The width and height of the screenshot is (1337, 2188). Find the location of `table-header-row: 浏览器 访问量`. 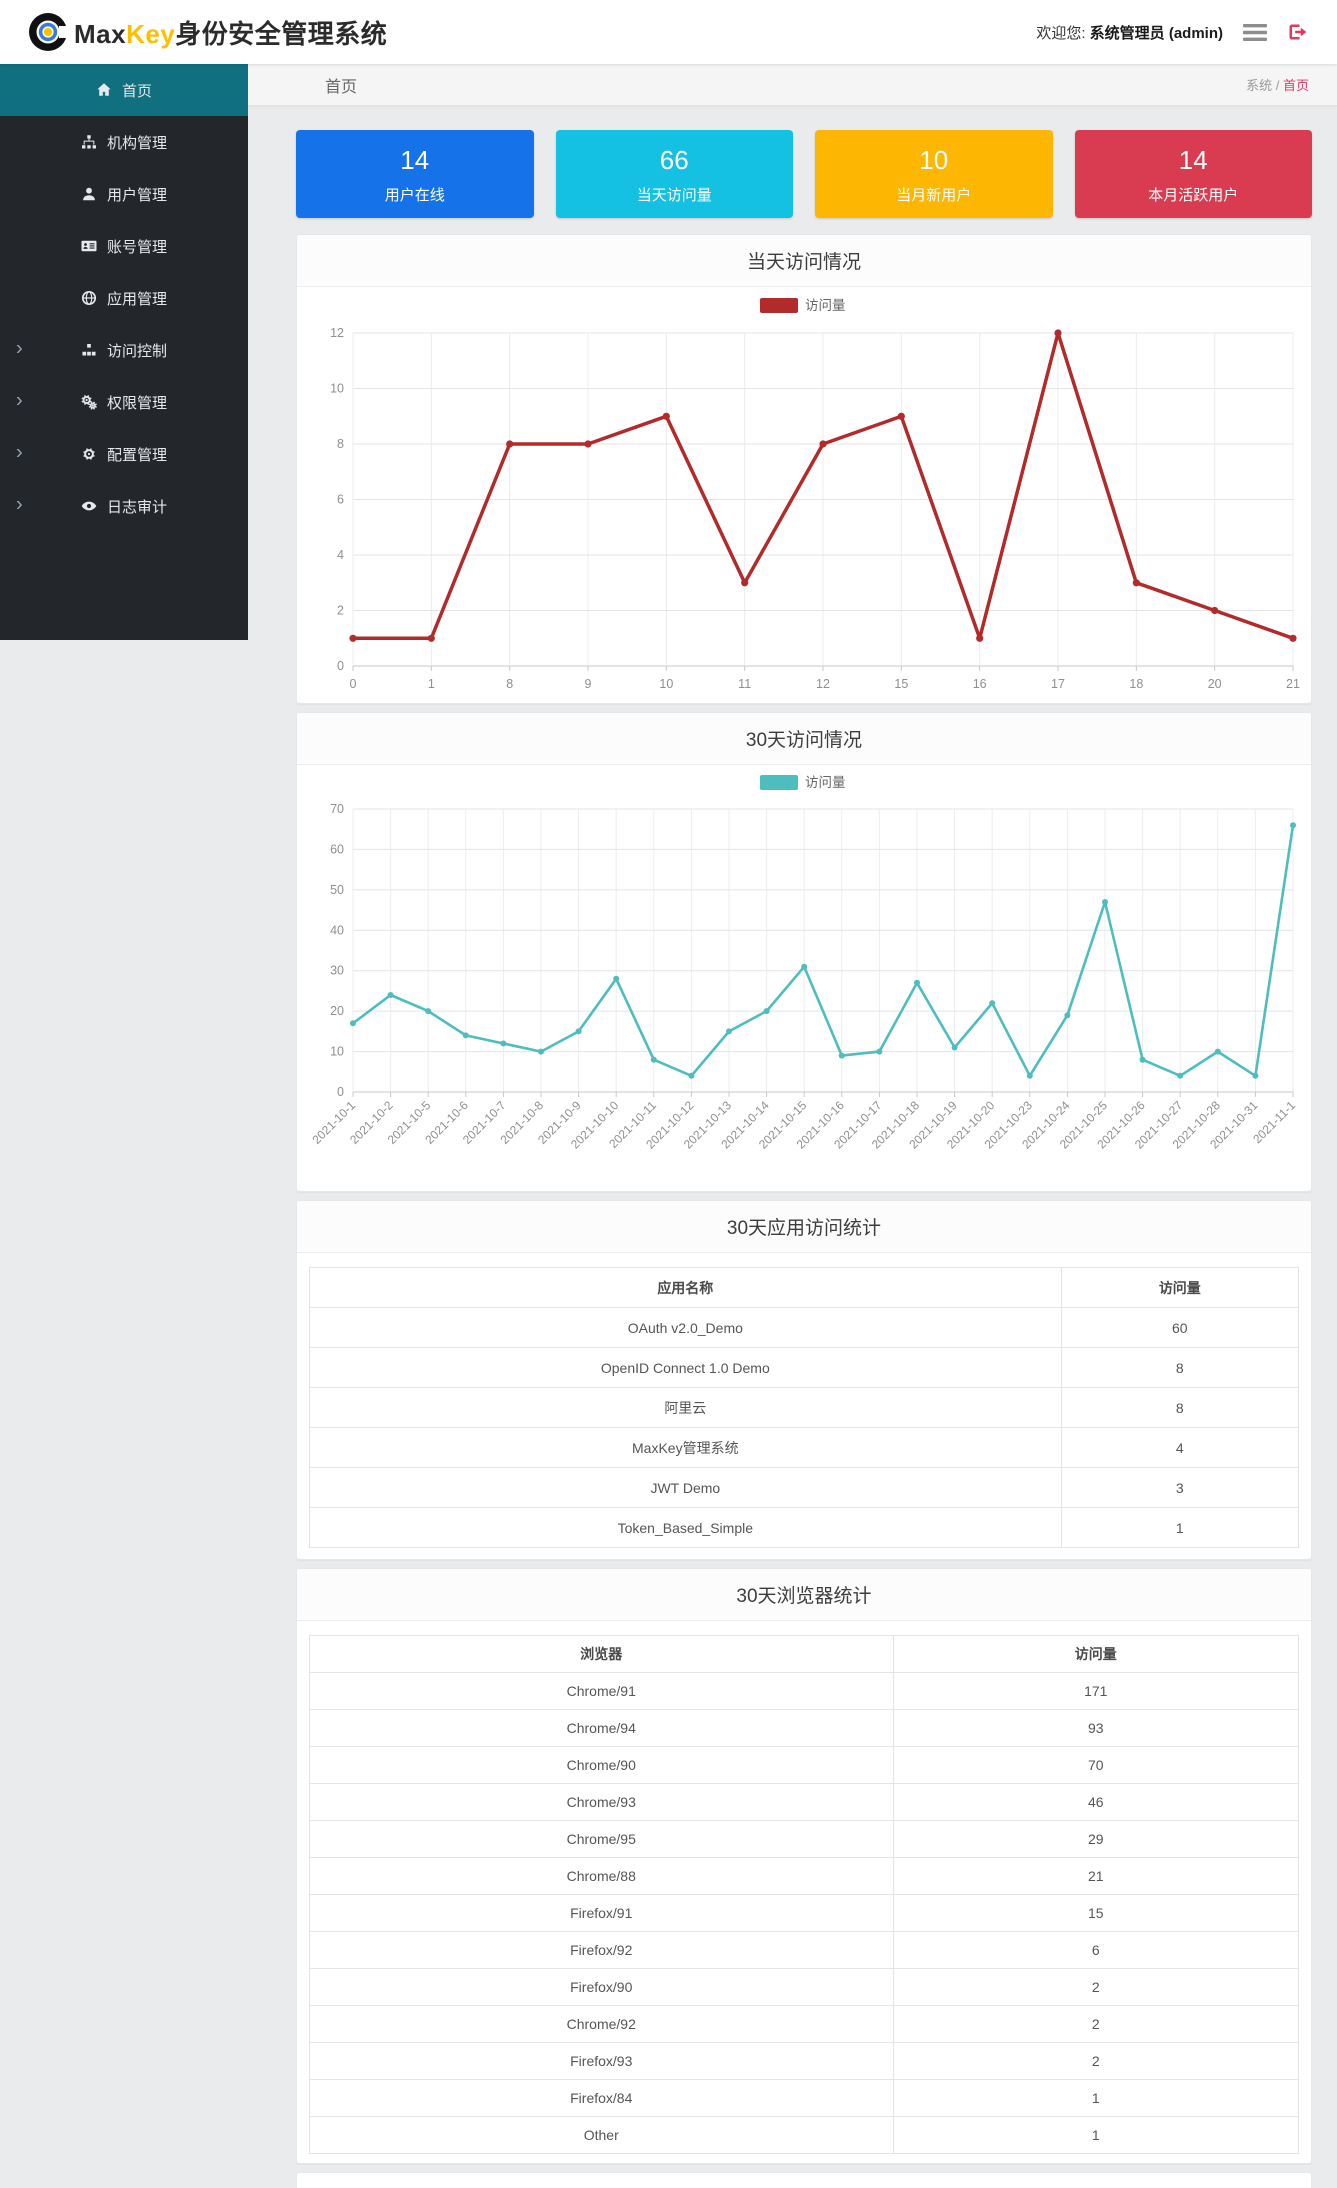

table-header-row: 浏览器 访问量 is located at coordinates (804, 1654).